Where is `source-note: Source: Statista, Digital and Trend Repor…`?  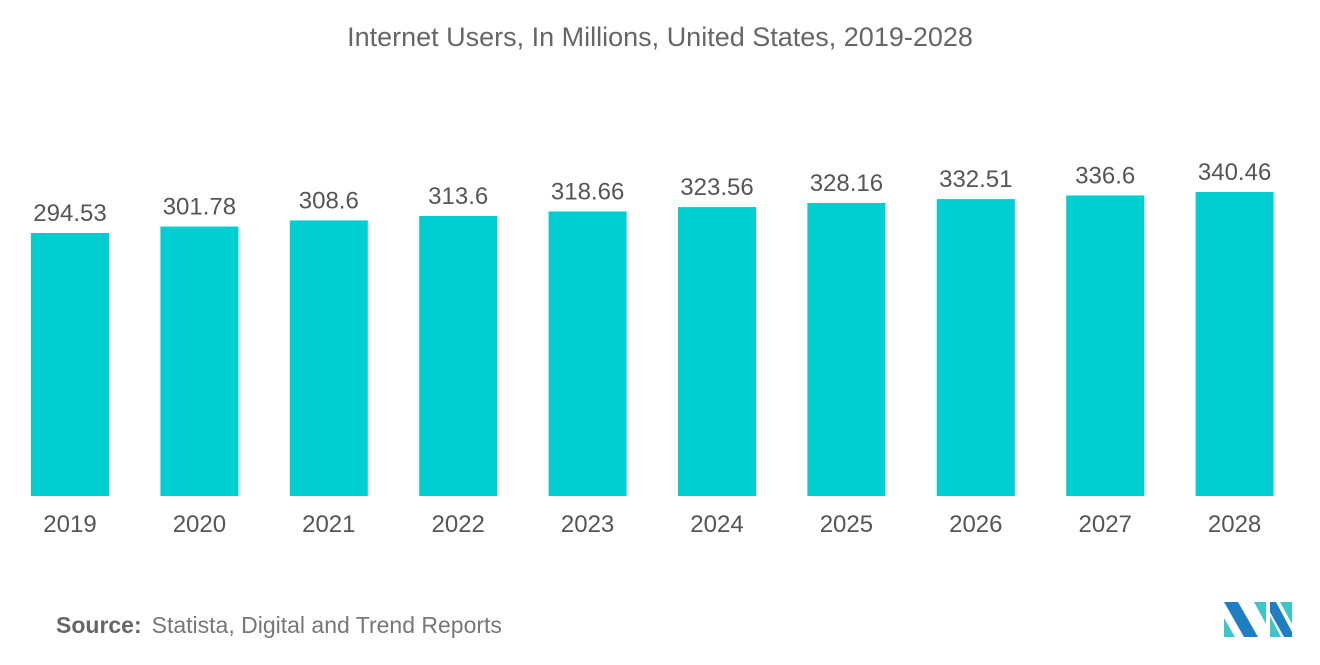
source-note: Source: Statista, Digital and Trend Repor… is located at coordinates (279, 625).